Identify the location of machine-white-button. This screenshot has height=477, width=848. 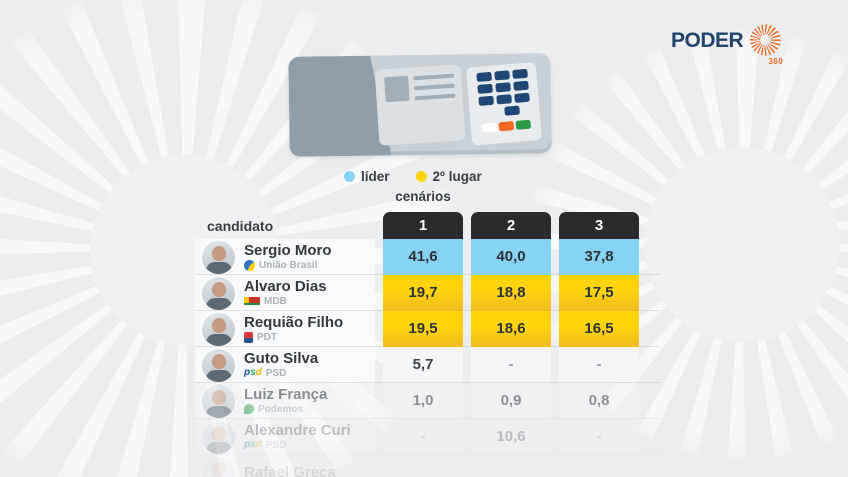
(489, 127).